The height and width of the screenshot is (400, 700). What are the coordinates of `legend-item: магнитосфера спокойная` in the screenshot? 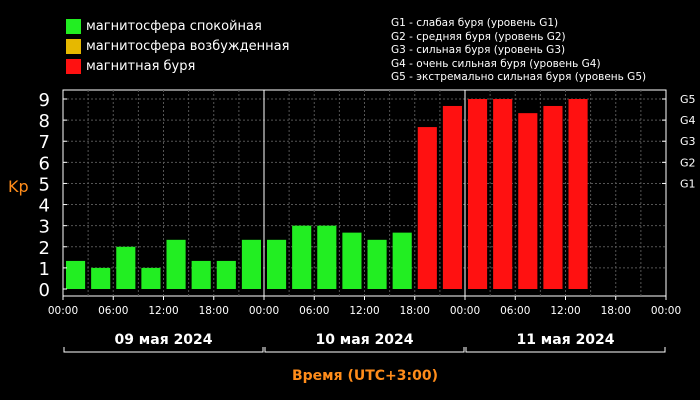 It's located at (177, 26).